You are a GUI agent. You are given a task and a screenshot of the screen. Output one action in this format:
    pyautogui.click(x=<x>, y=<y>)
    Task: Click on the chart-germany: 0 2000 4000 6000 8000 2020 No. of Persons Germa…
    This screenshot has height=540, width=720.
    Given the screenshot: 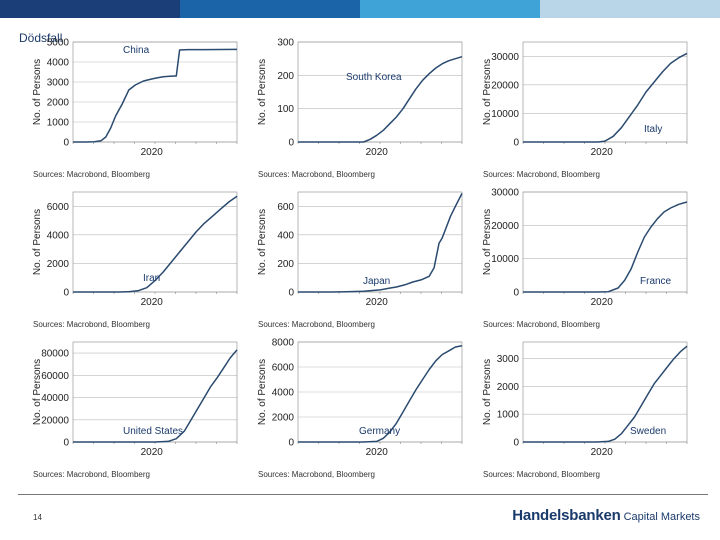 What is the action you would take?
    pyautogui.click(x=360, y=398)
    